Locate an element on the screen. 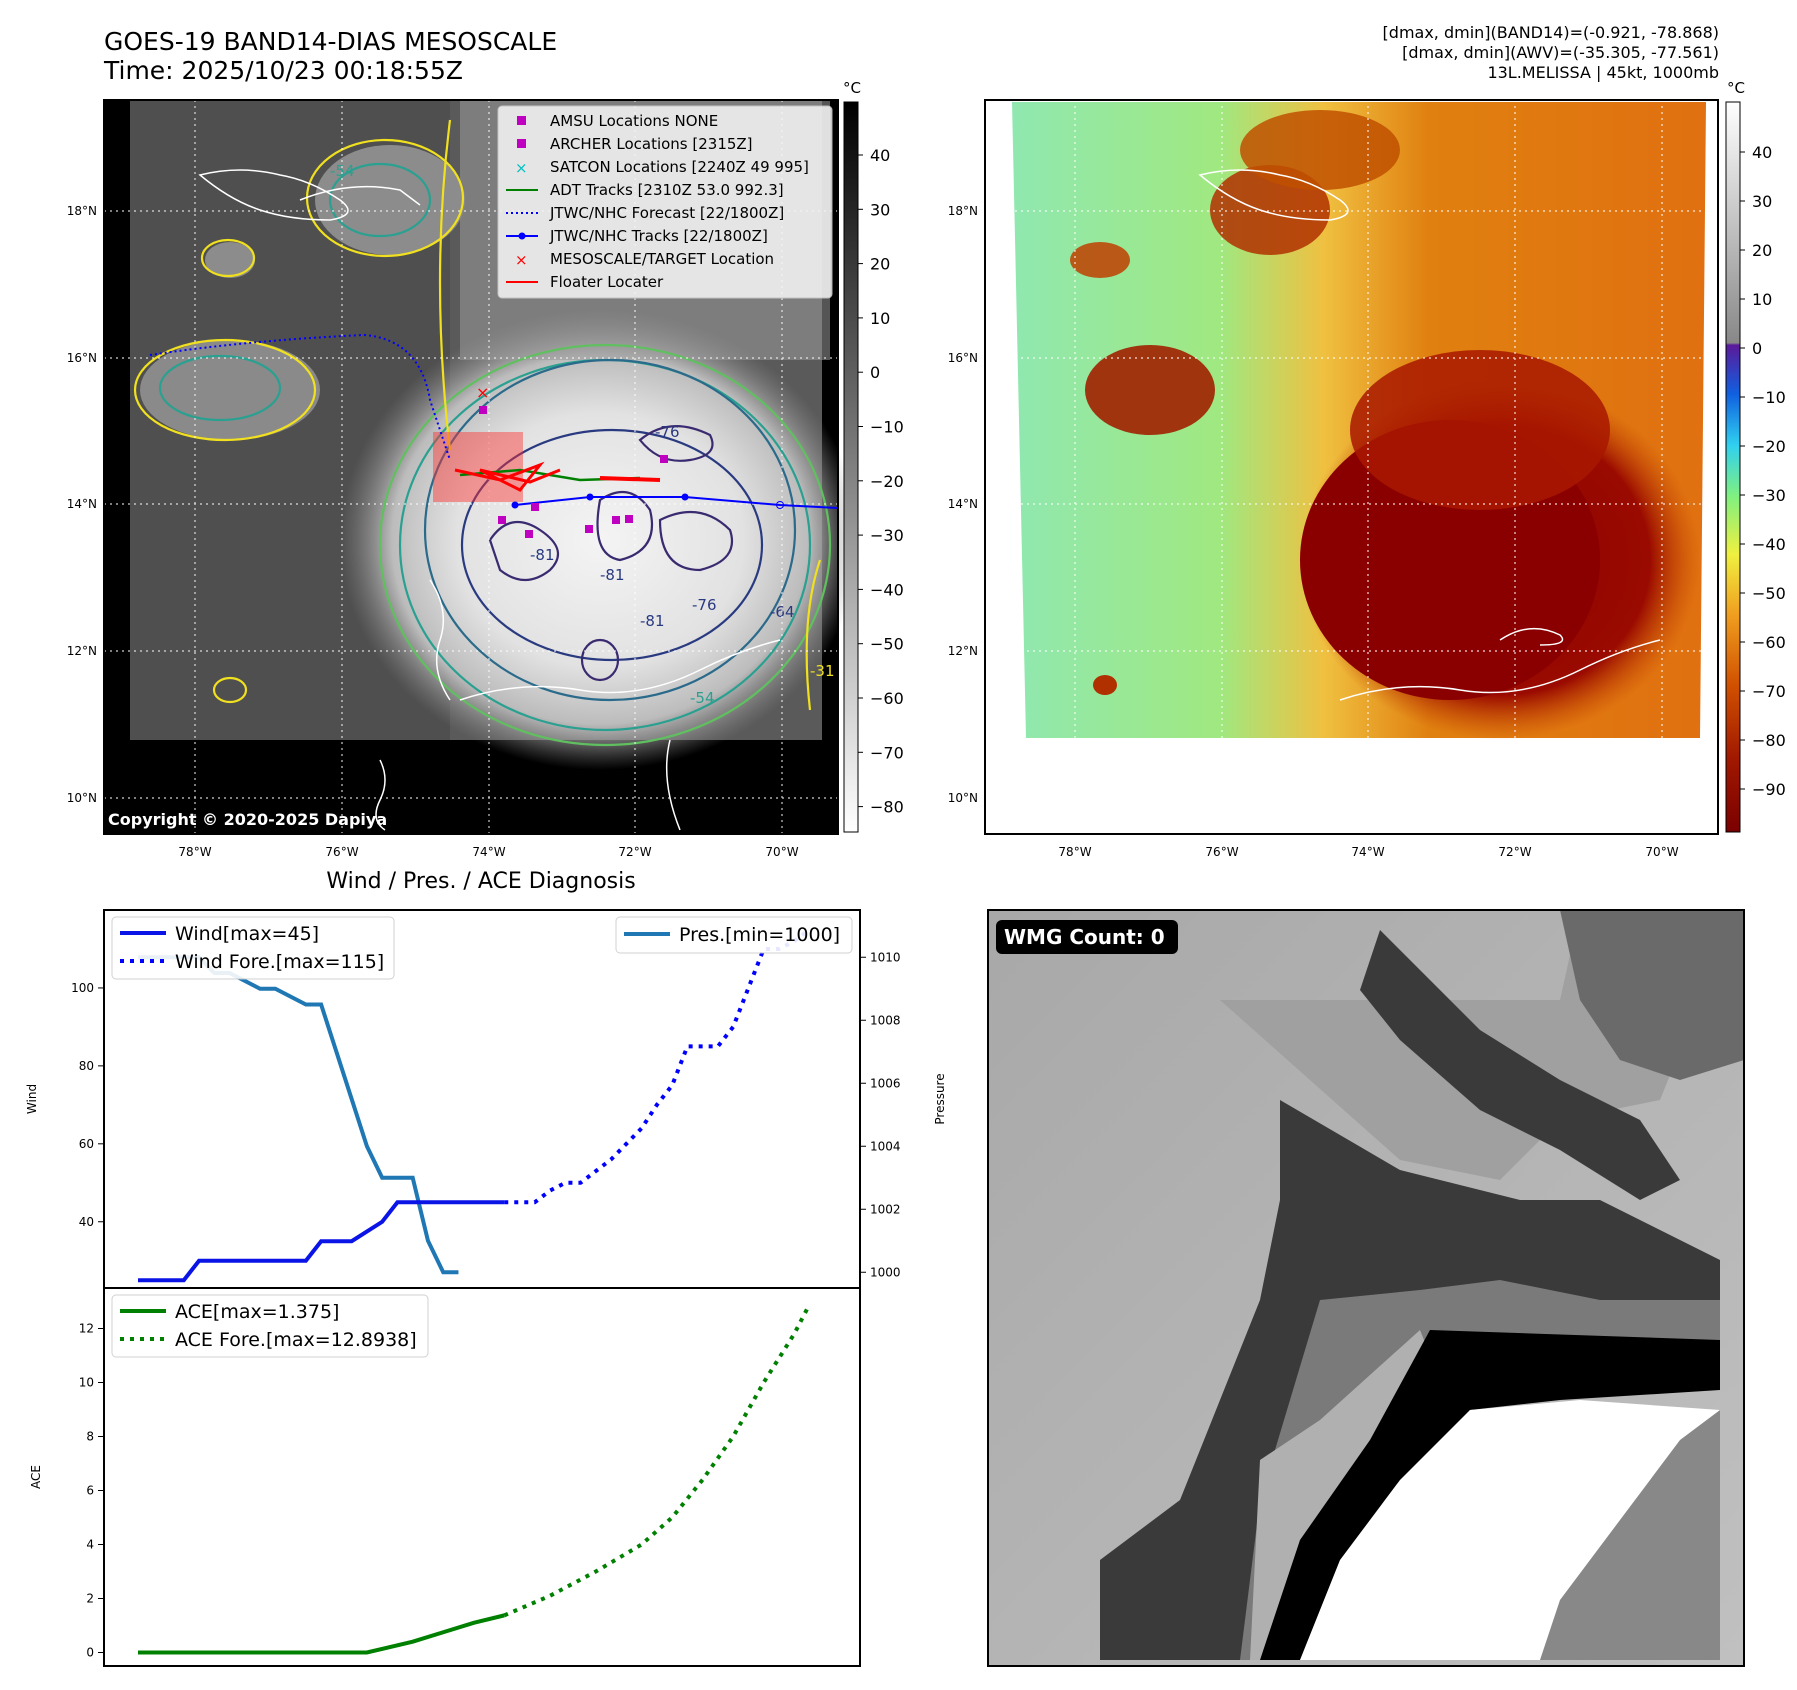 The width and height of the screenshot is (1797, 1690). legend-label: SATCON Locations [2240Z 49 995] is located at coordinates (679, 167).